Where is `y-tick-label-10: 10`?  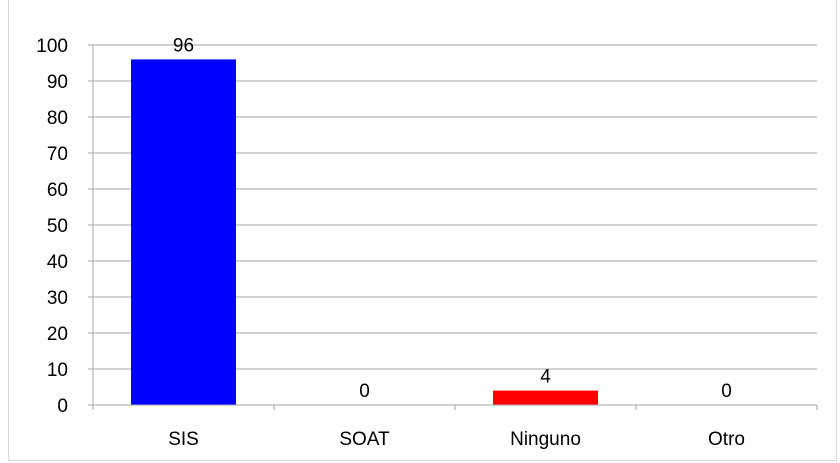
y-tick-label-10: 10 is located at coordinates (57, 370).